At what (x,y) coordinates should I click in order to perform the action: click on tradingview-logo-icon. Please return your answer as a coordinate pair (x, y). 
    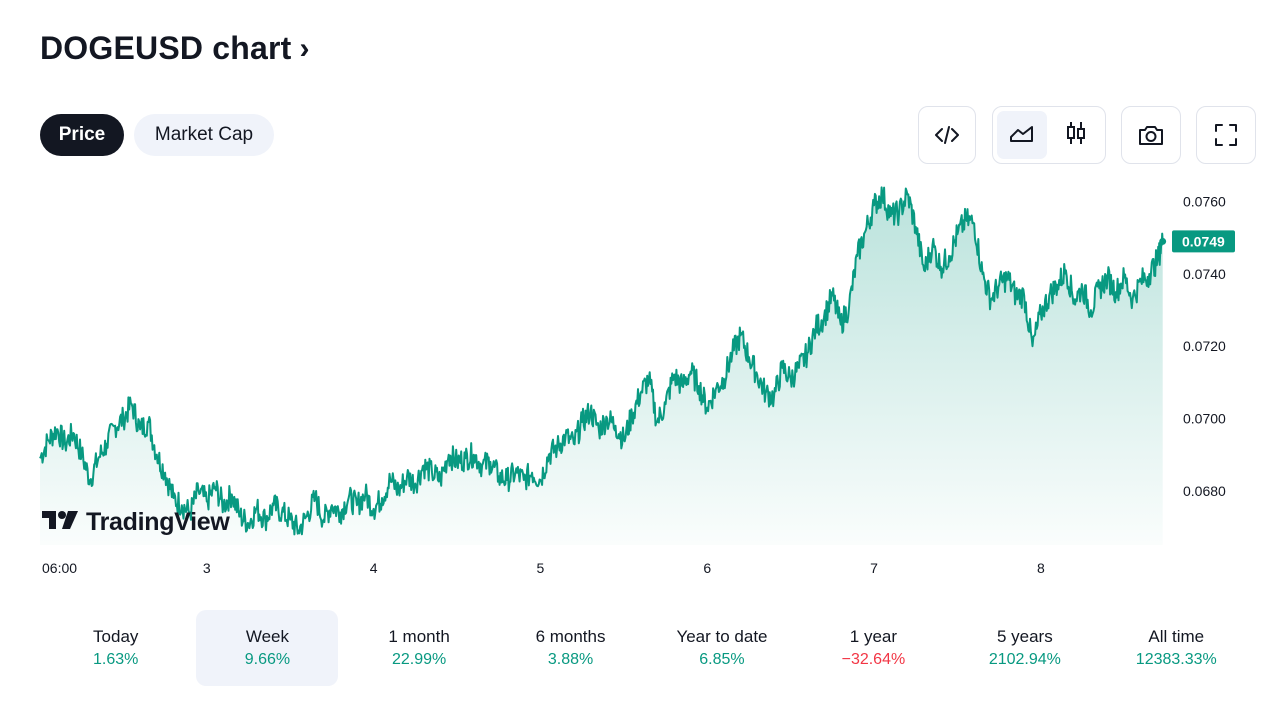
    Looking at the image, I should click on (60, 522).